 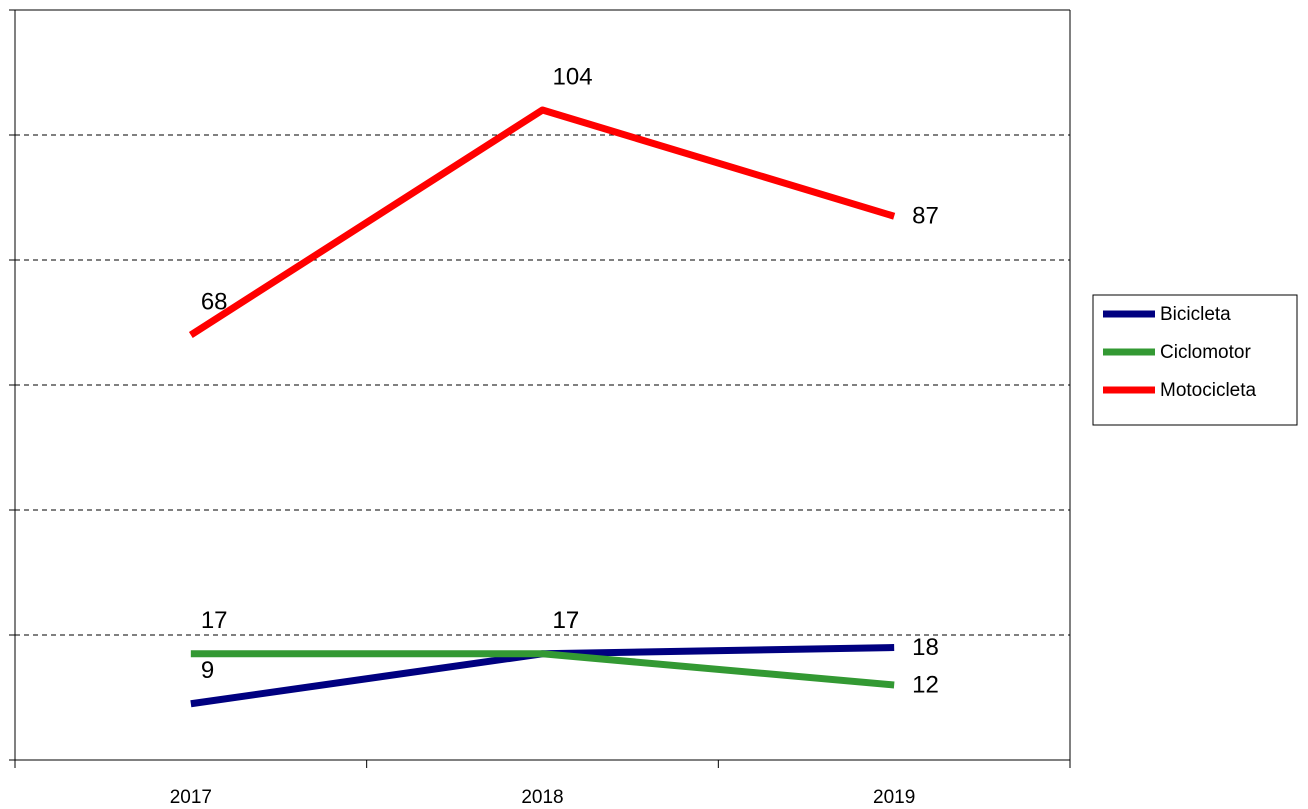 What do you see at coordinates (191, 797) in the screenshot?
I see `x-tick-label: 2017` at bounding box center [191, 797].